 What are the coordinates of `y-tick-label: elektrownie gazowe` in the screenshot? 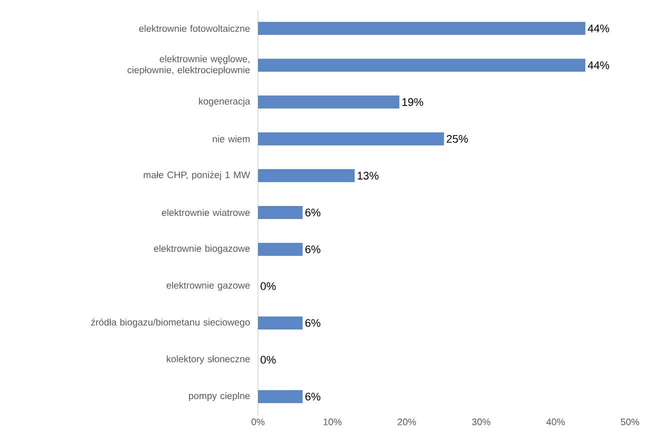 It's located at (208, 286).